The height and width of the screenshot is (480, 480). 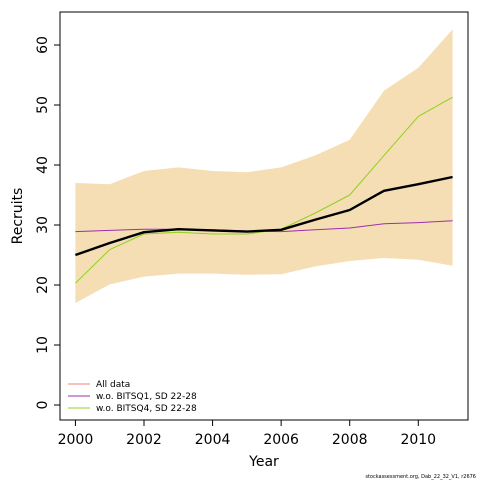 I want to click on x-tick-label: 2008, so click(x=350, y=440).